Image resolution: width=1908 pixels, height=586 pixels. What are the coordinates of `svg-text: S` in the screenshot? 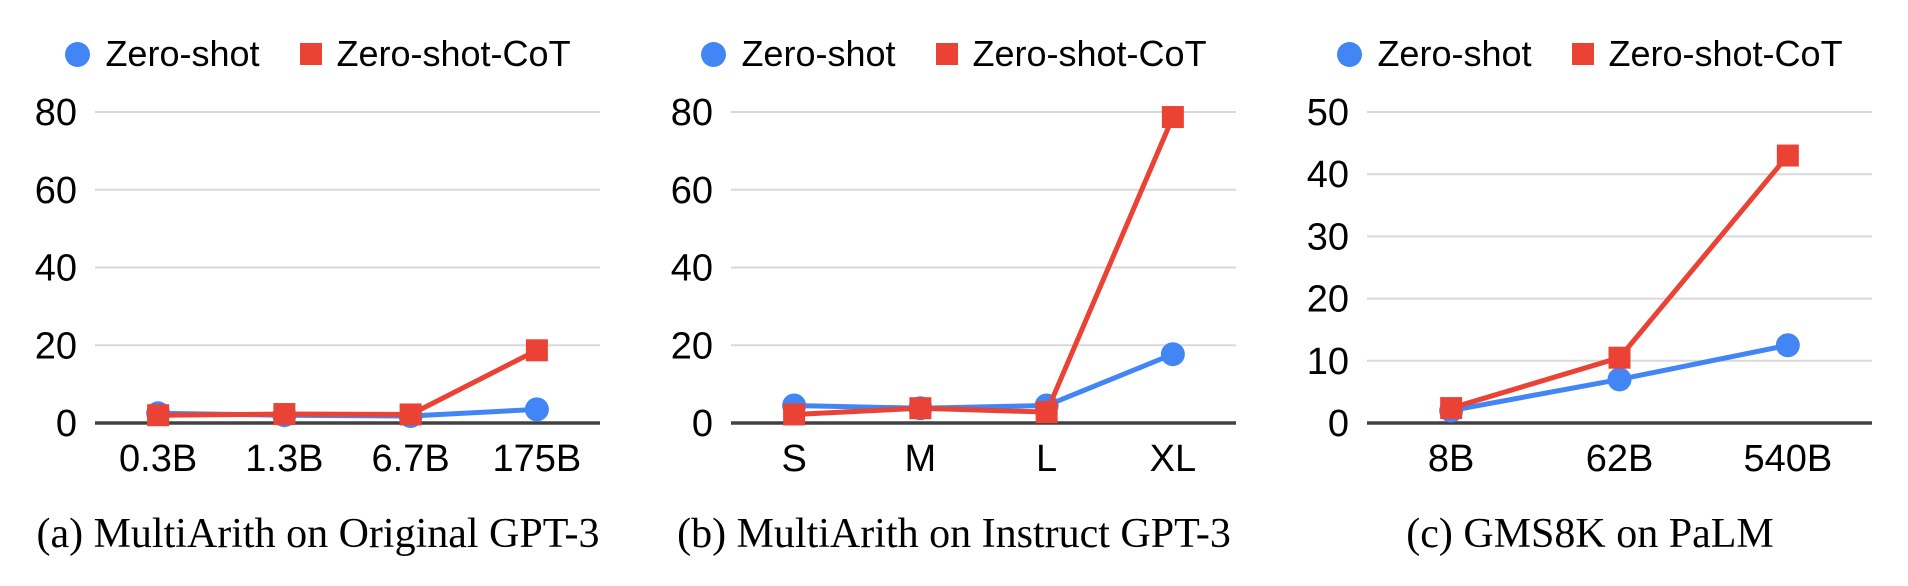 It's located at (793, 459).